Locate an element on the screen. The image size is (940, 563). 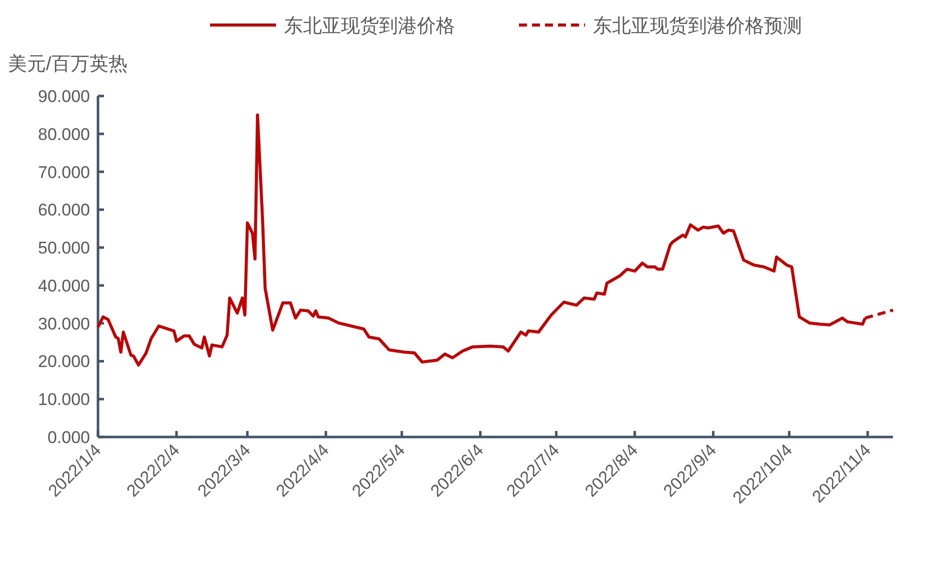
legend-label: 东北亚现货到港价格预测 is located at coordinates (697, 26).